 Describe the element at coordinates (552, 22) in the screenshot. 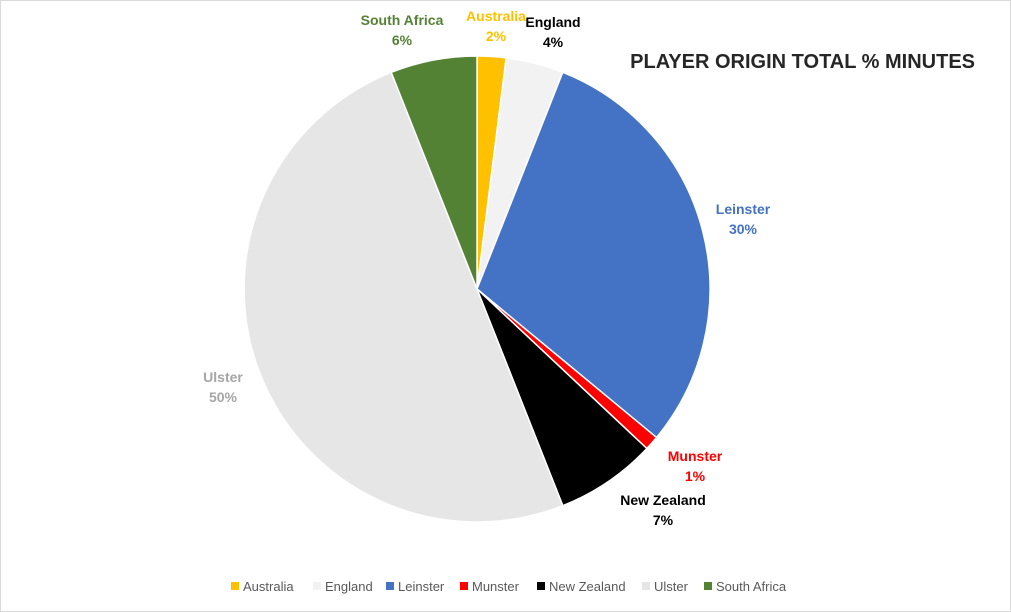

I see `data-label-category: England` at that location.